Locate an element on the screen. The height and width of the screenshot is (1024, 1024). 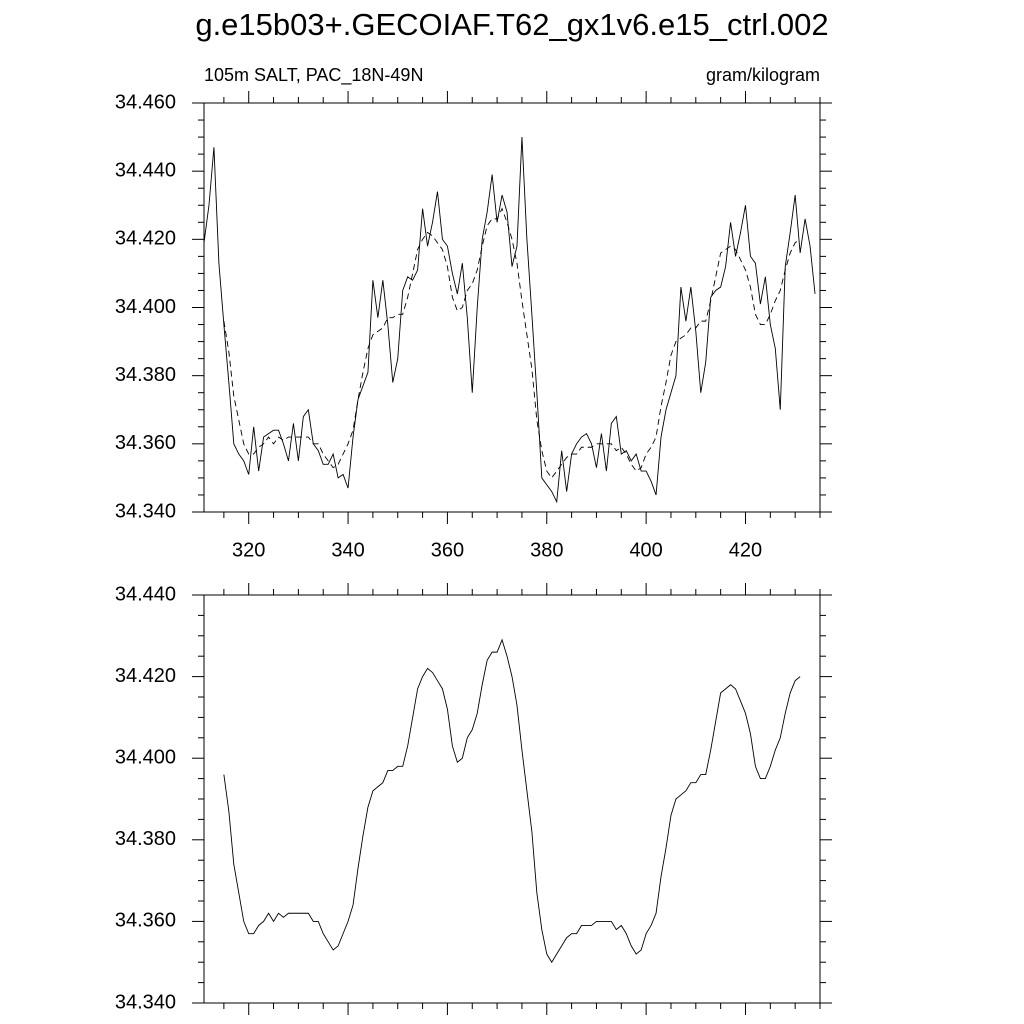
x-tick-label: 320 is located at coordinates (248, 550).